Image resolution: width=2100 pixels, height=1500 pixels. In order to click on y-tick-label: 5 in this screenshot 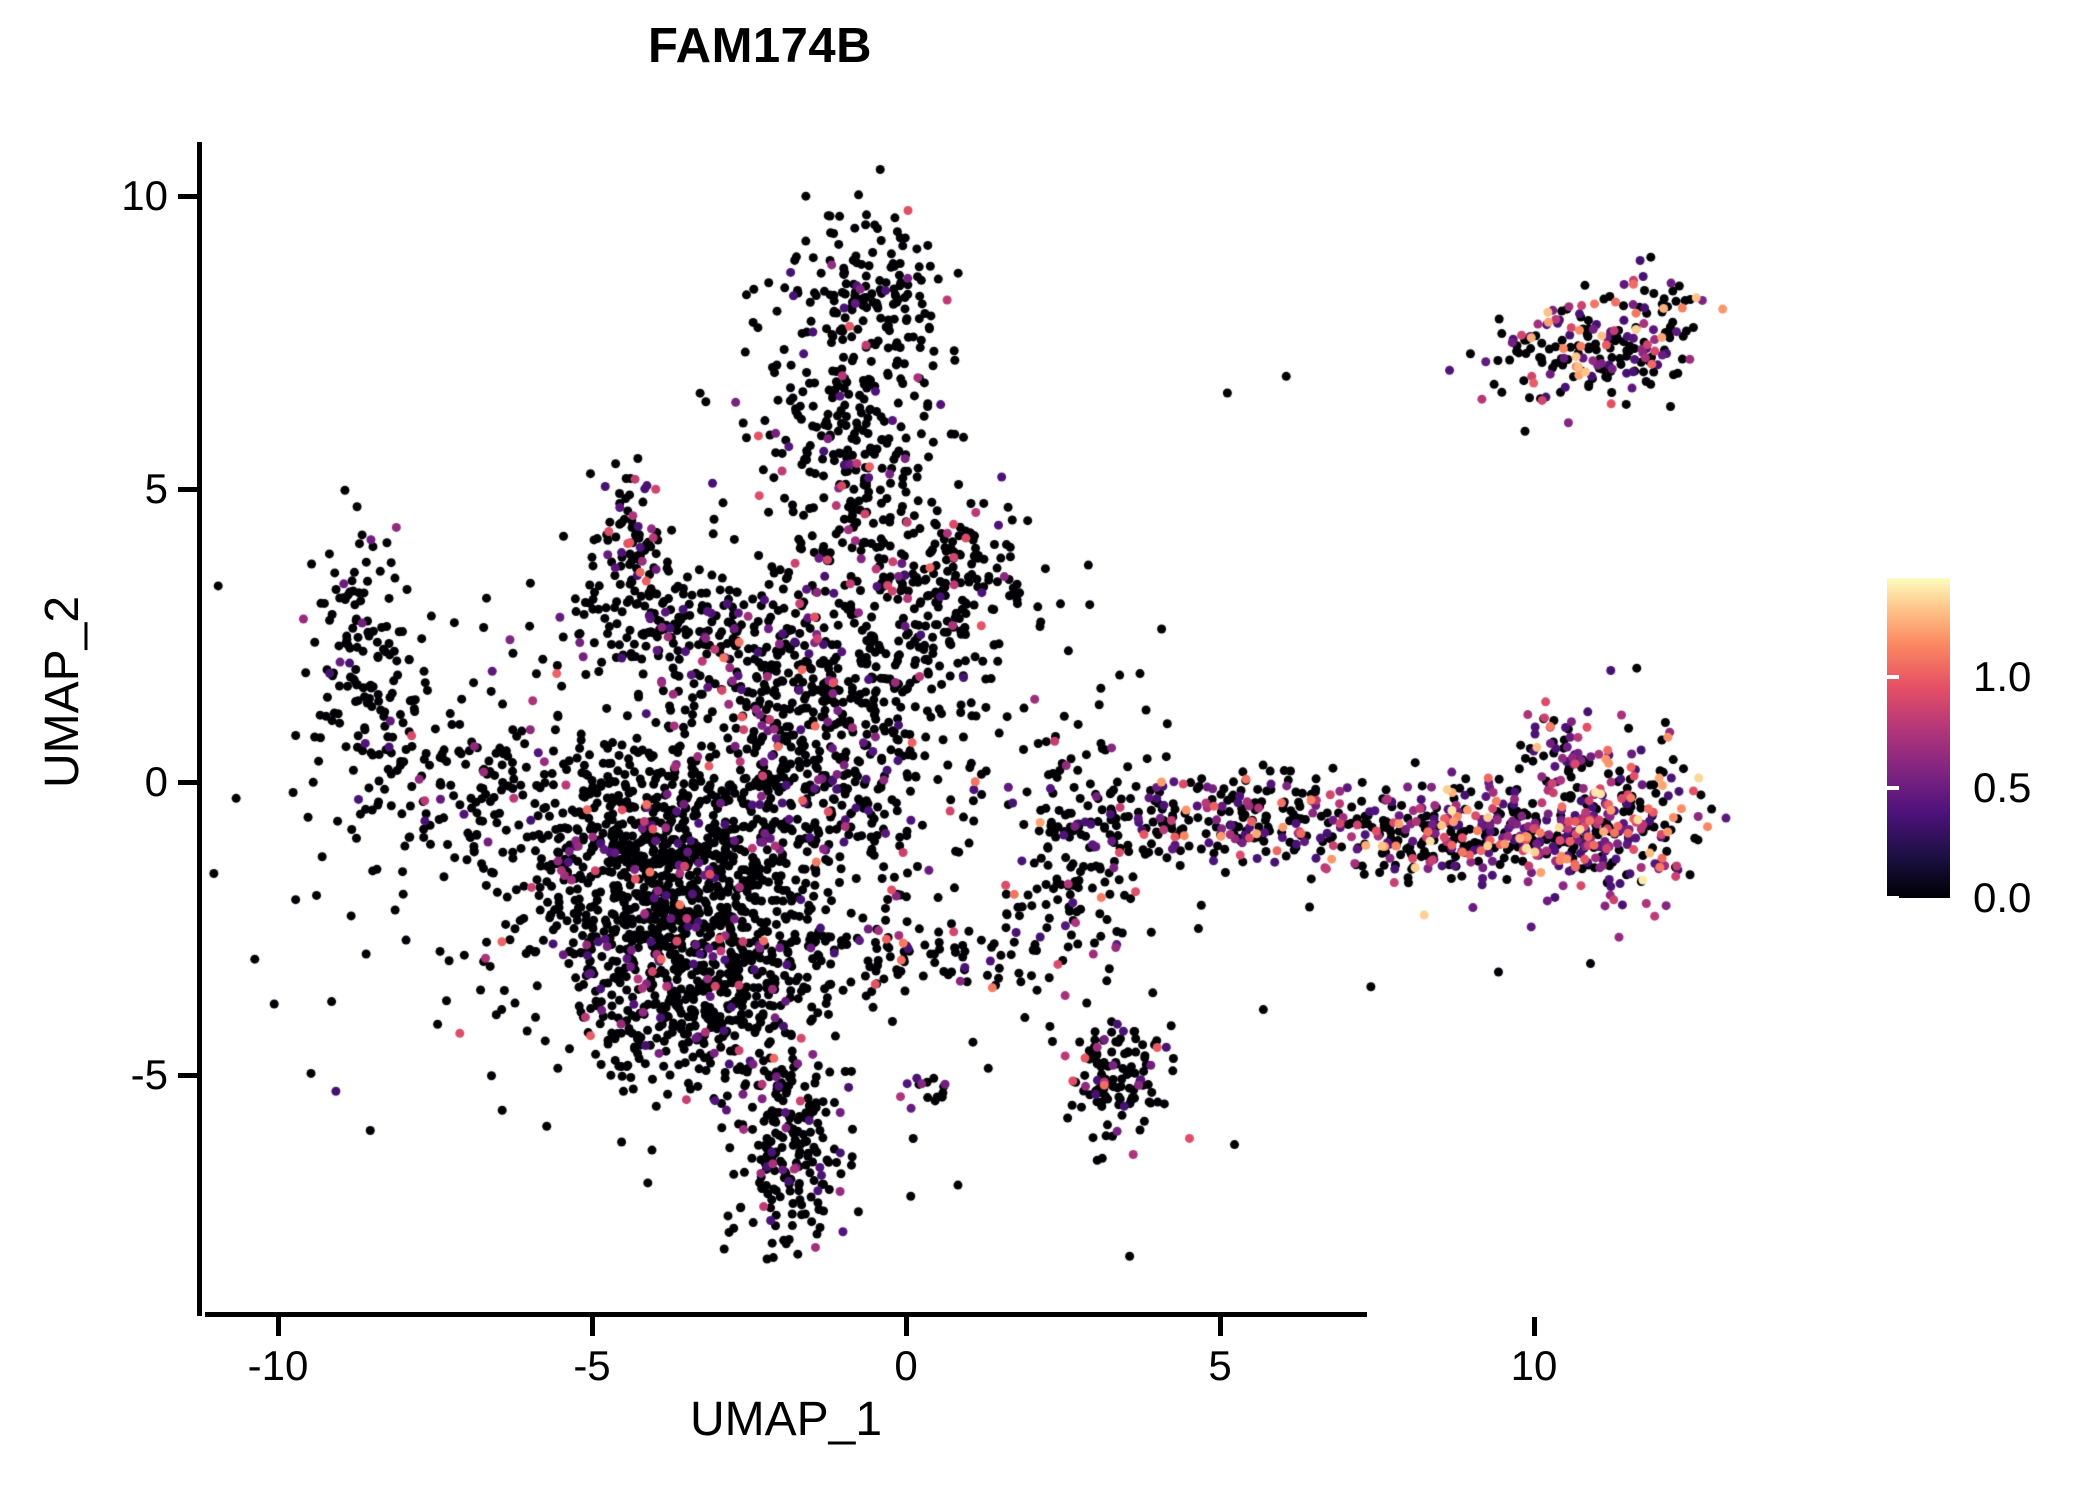, I will do `click(156, 488)`.